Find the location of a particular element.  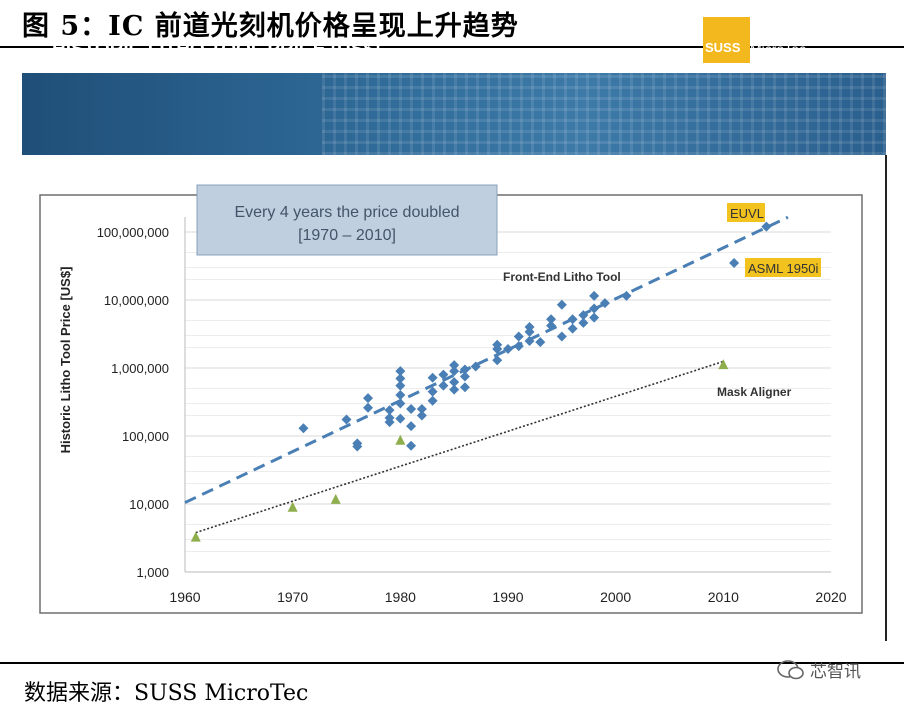

y-axis-label: Historic Litho Tool Price [US$] is located at coordinates (65, 360).